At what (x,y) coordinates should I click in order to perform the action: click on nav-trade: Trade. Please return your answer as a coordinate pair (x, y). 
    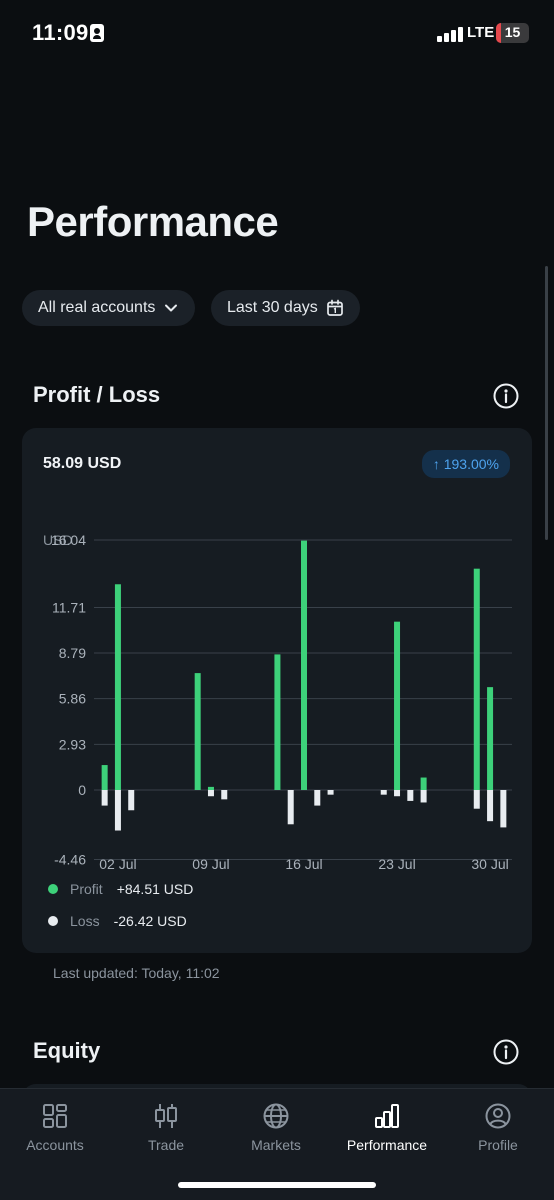
    Looking at the image, I should click on (166, 1129).